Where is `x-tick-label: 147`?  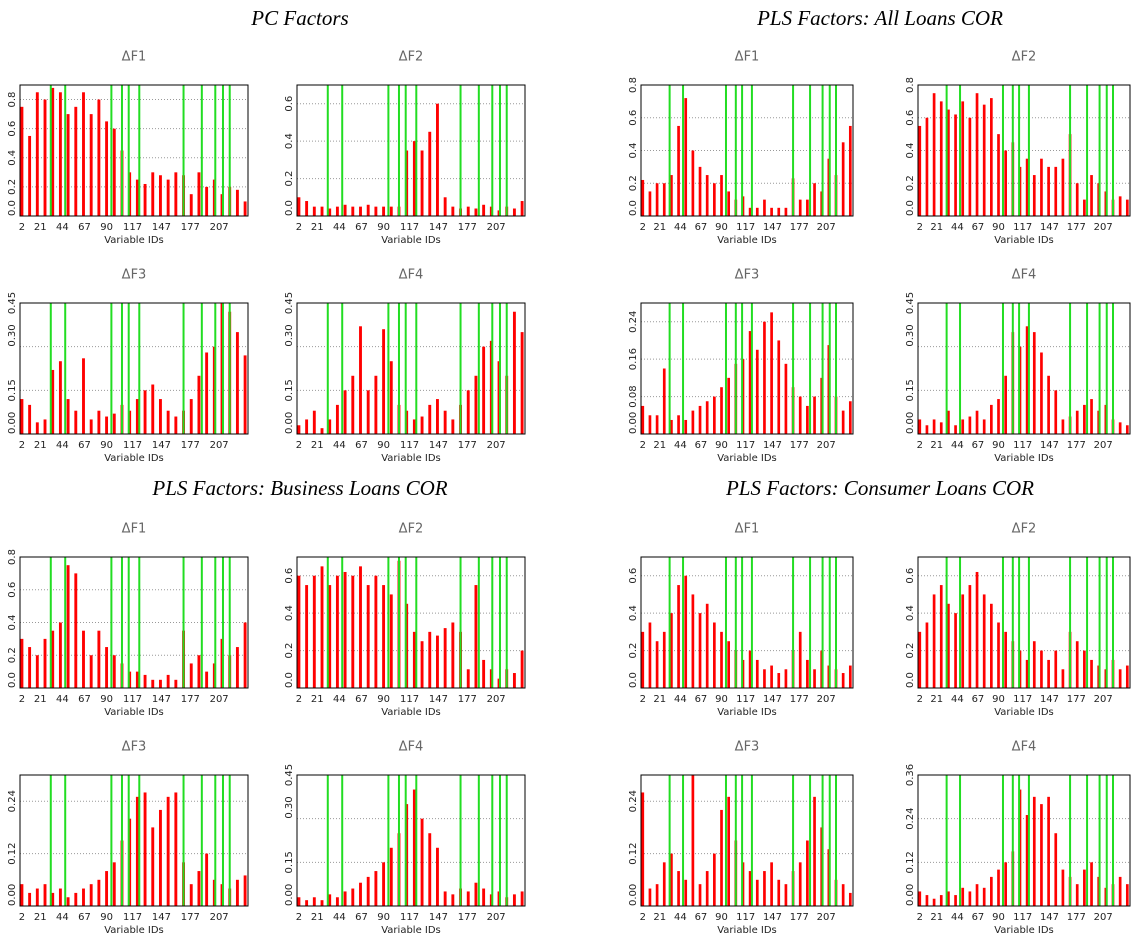
x-tick-label: 147 is located at coordinates (772, 227).